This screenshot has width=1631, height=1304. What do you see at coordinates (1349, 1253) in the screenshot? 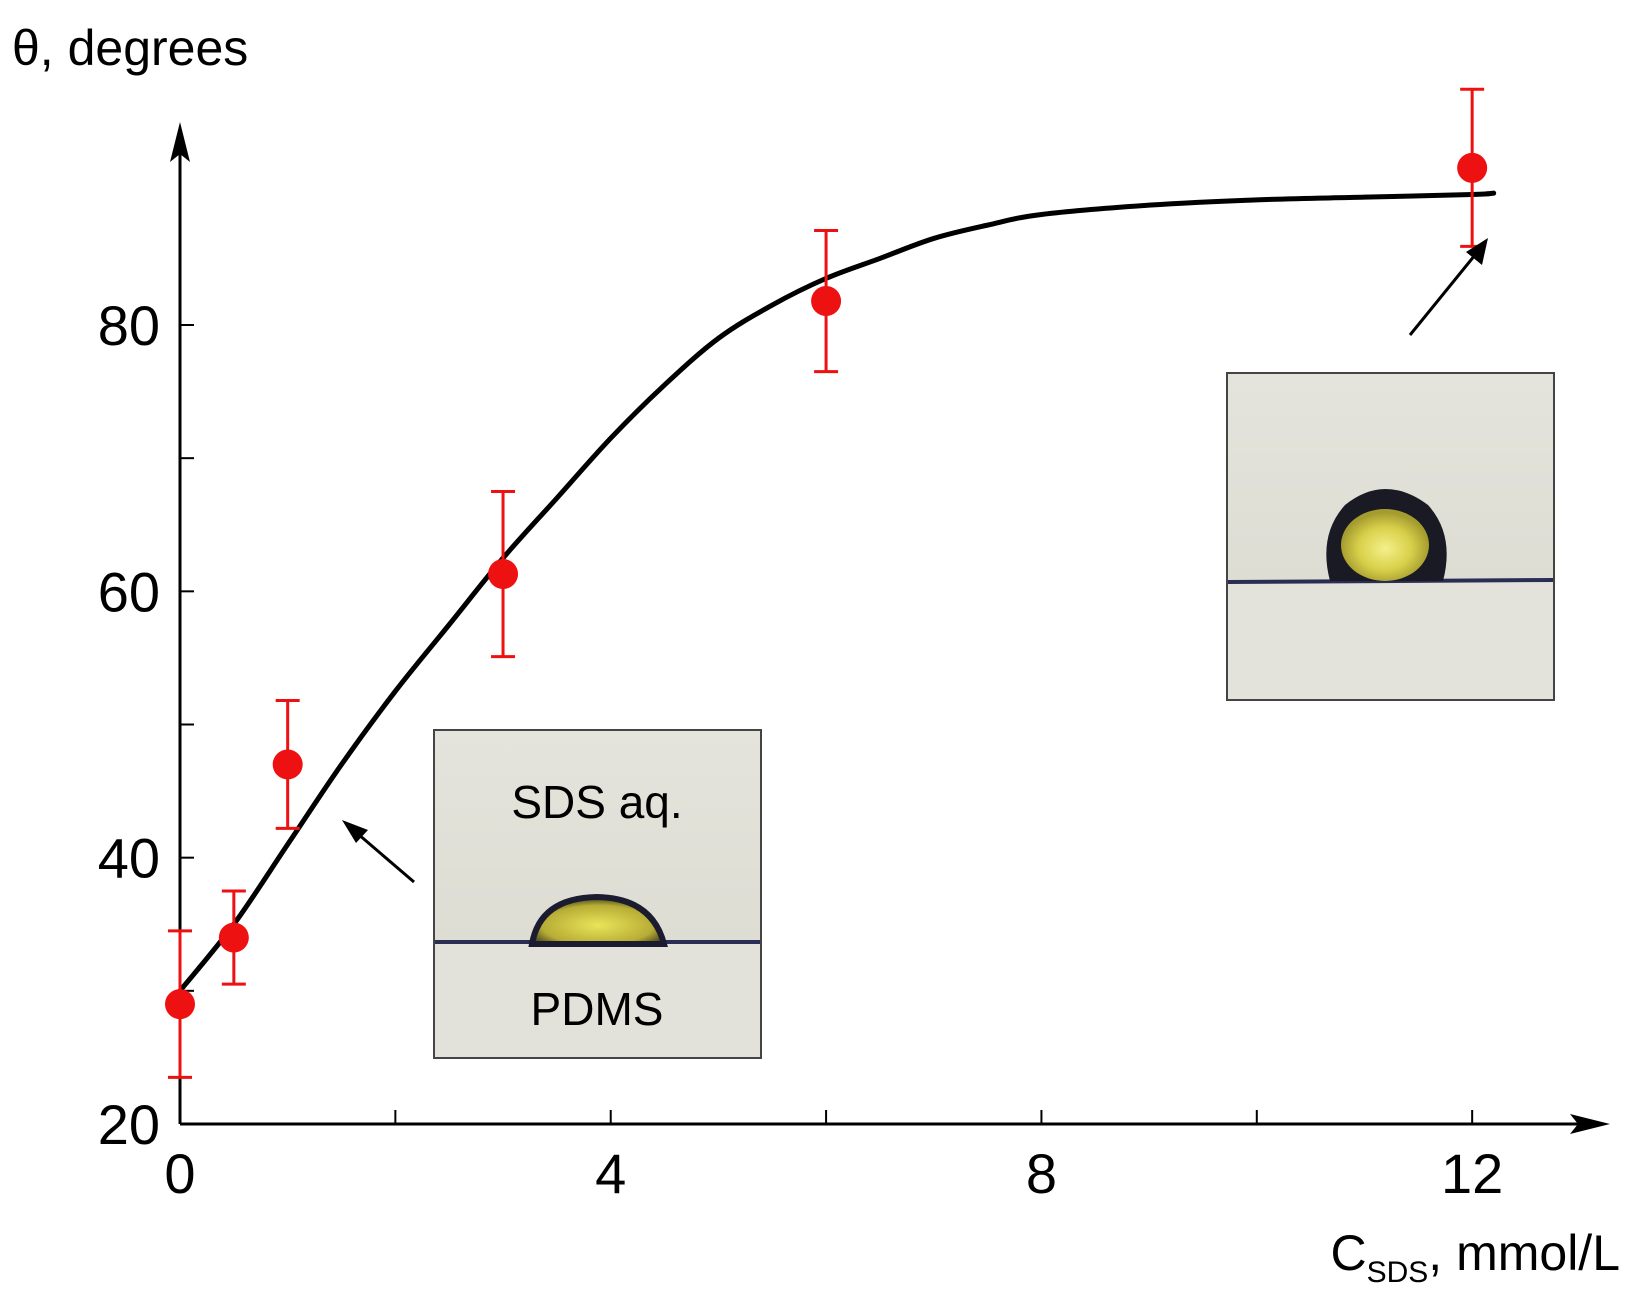
I see `x-axis-title-main: C` at bounding box center [1349, 1253].